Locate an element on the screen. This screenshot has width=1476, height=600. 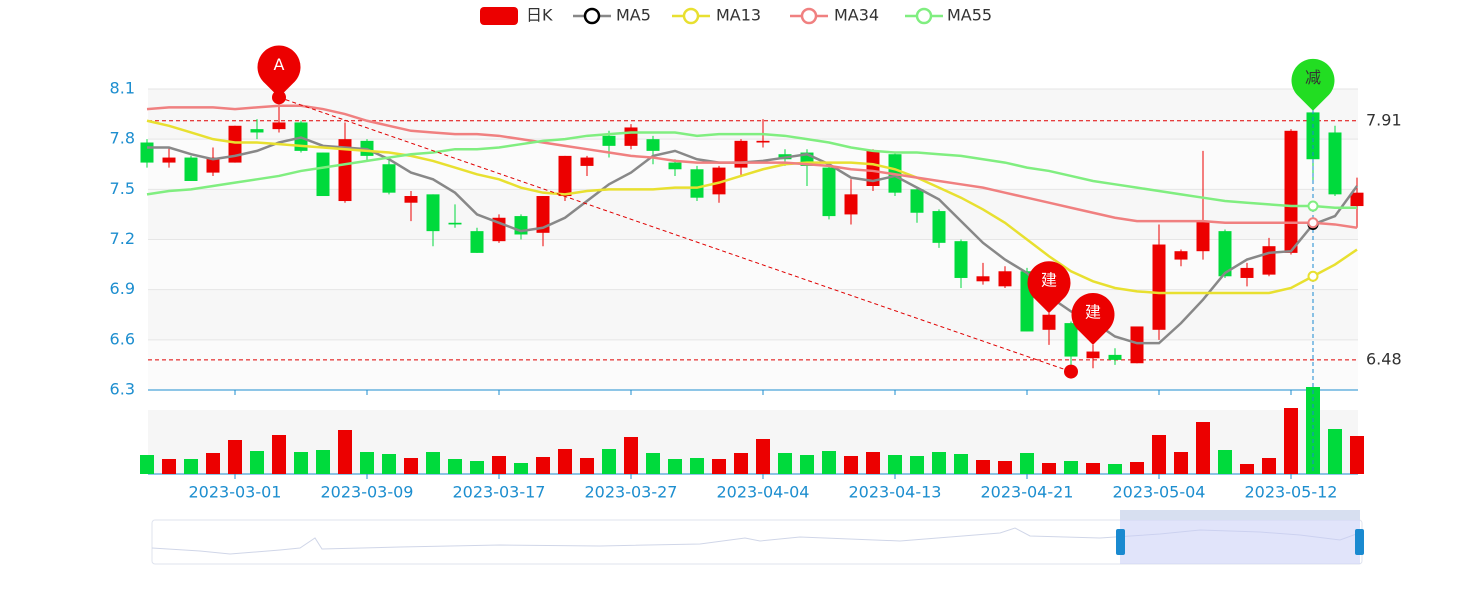
legend-label: MA5 is located at coordinates (633, 15).